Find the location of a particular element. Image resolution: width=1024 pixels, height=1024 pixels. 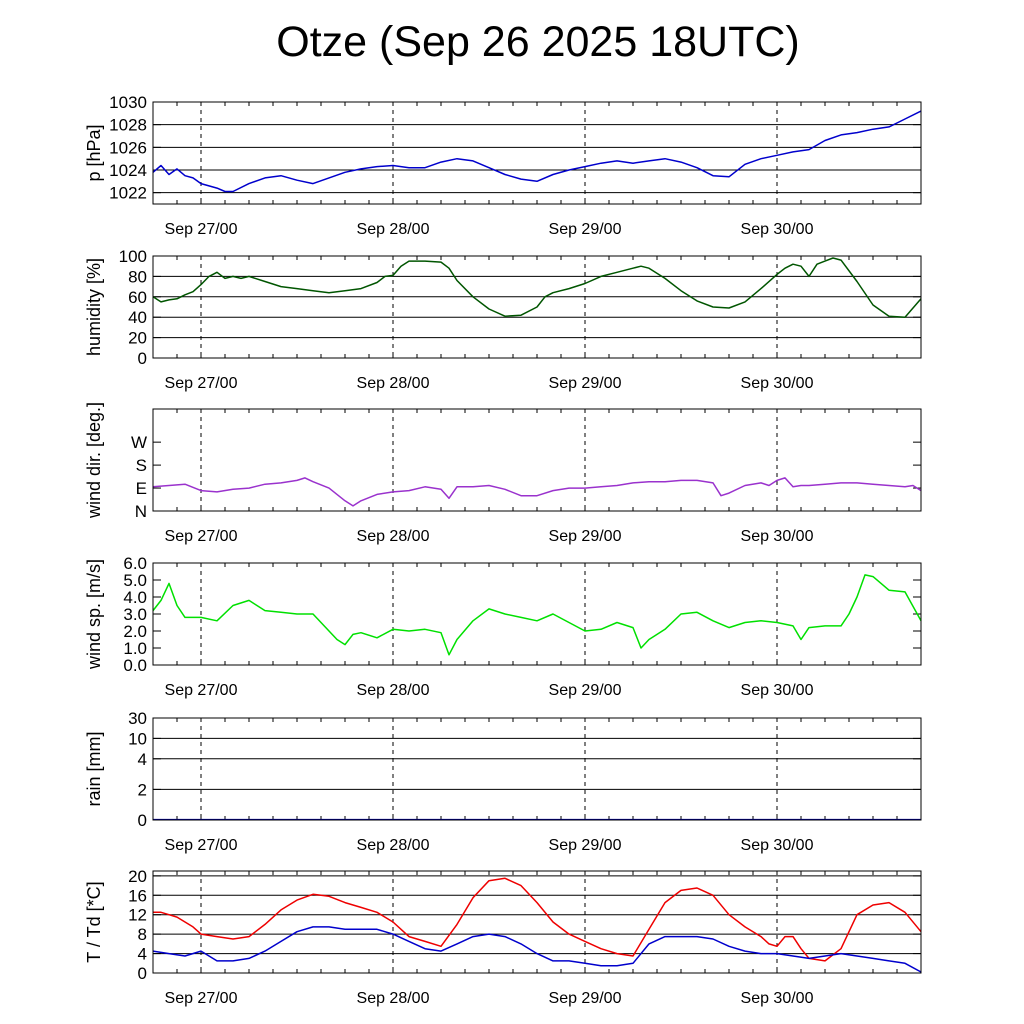

y-tick-label: 2.0 is located at coordinates (135, 631).